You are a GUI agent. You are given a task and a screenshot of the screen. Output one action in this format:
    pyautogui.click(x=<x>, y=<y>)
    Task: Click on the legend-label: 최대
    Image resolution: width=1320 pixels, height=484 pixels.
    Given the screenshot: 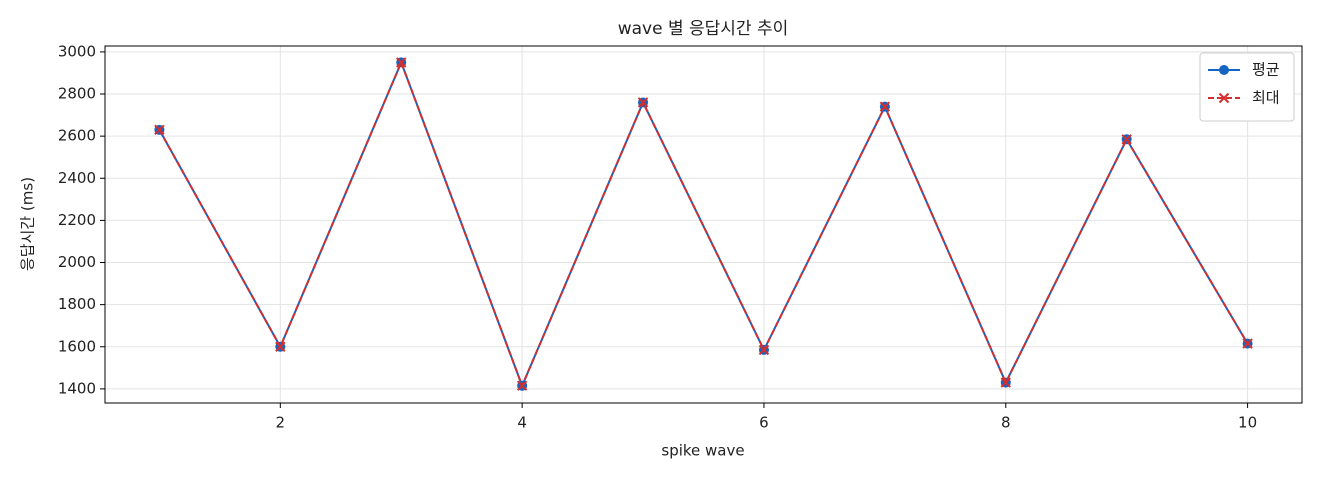 What is the action you would take?
    pyautogui.click(x=1266, y=98)
    